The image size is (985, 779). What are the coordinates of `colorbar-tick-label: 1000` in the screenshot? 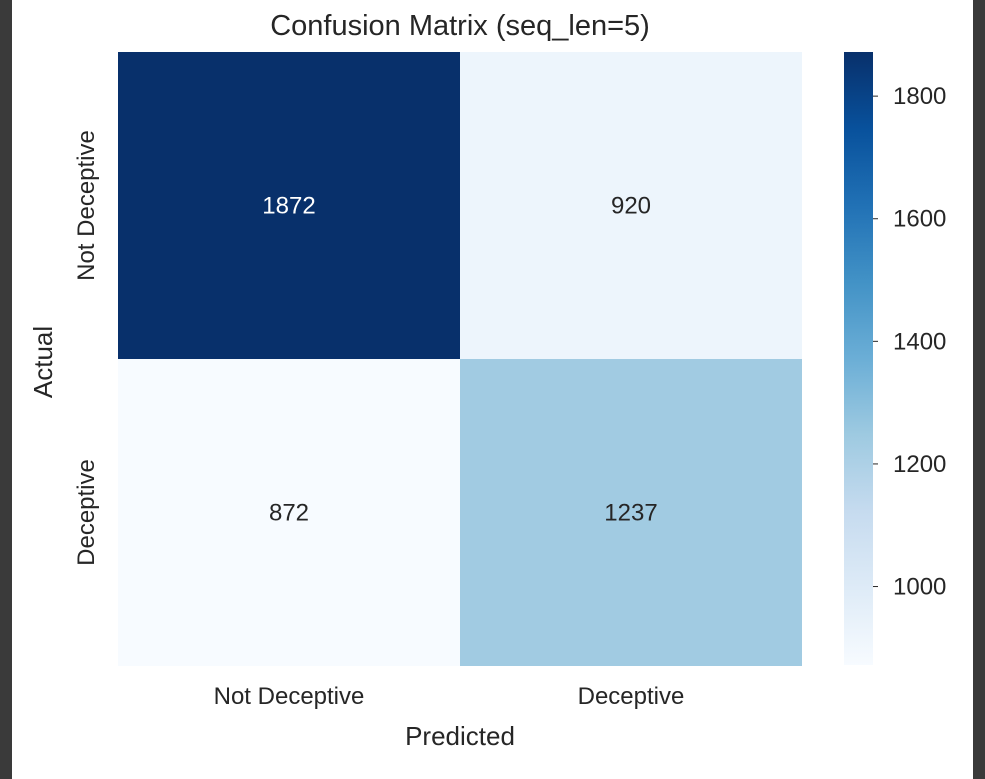 It's located at (919, 587).